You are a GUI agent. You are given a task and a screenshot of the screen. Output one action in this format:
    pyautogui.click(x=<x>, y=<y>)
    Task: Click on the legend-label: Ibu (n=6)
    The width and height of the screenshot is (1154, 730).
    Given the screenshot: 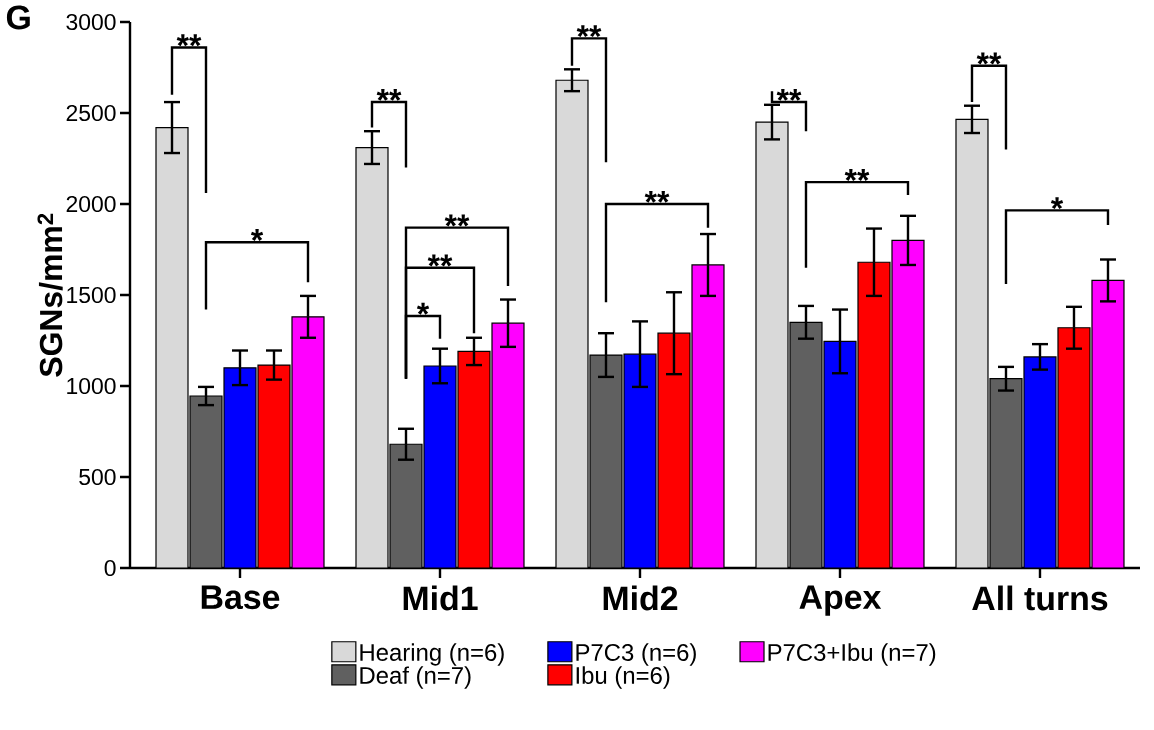 What is the action you would take?
    pyautogui.click(x=623, y=677)
    